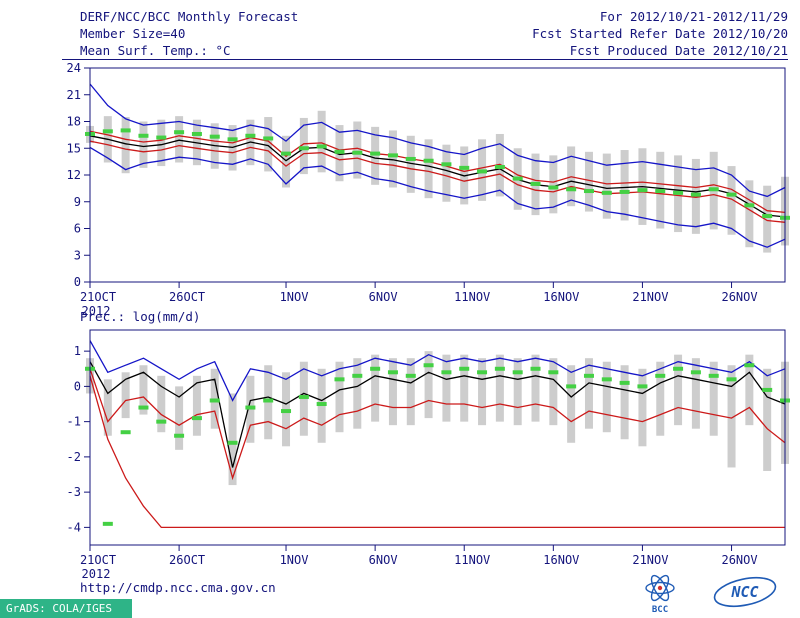  I want to click on produced-date-label: Fcst Produced Date 2012/10/21, so click(678, 50).